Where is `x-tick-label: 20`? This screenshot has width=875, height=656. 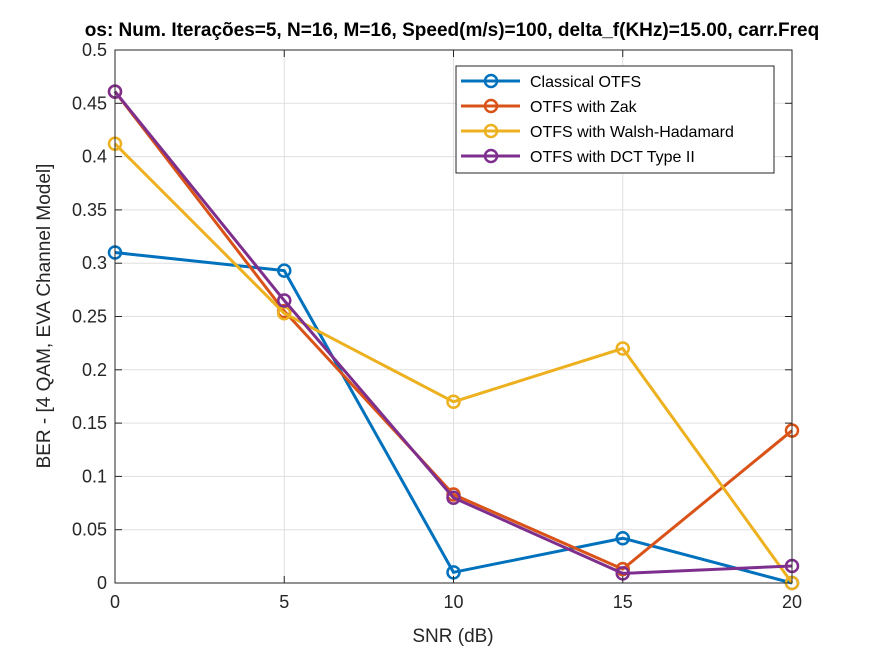
x-tick-label: 20 is located at coordinates (792, 602).